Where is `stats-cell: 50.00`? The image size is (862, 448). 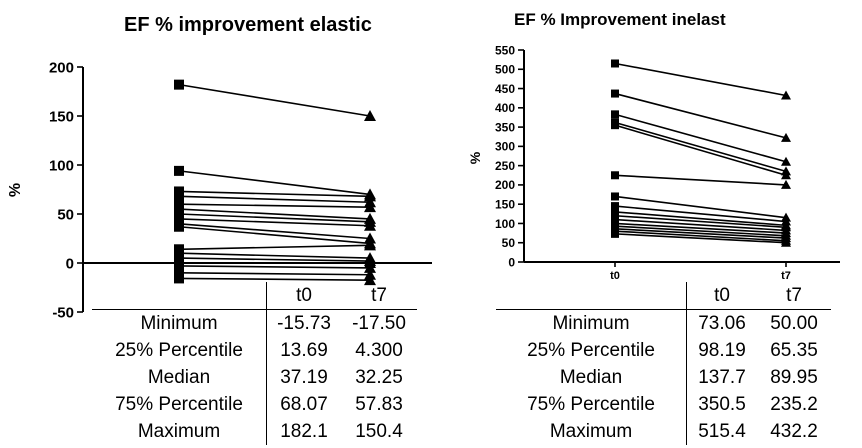 stats-cell: 50.00 is located at coordinates (794, 323).